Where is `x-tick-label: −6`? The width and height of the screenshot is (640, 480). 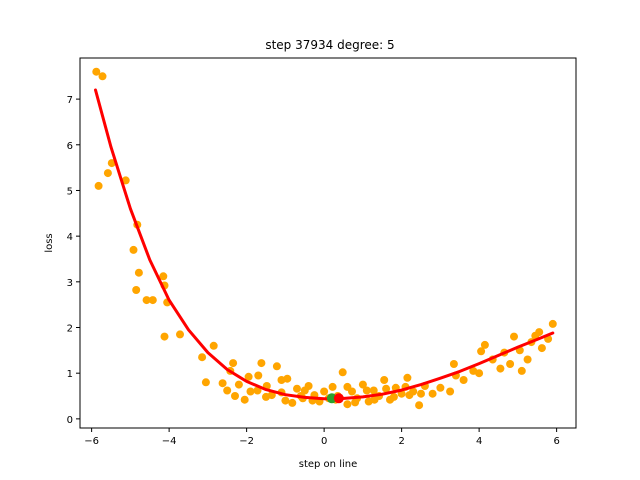
x-tick-label: −6 is located at coordinates (91, 441).